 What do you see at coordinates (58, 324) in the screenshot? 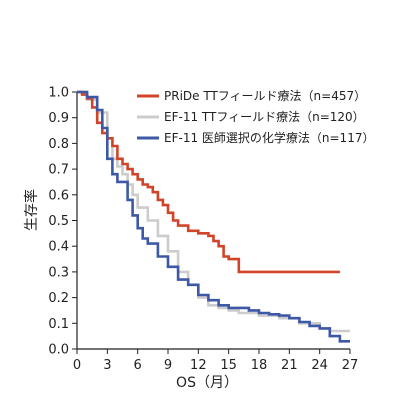
I see `y-tick-label: 0.1` at bounding box center [58, 324].